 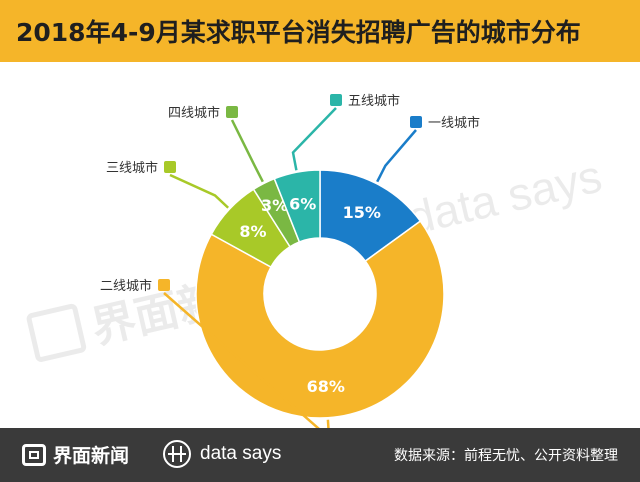 I want to click on data-source: 数据来源：前程无忧、公开资料整理, so click(x=506, y=456).